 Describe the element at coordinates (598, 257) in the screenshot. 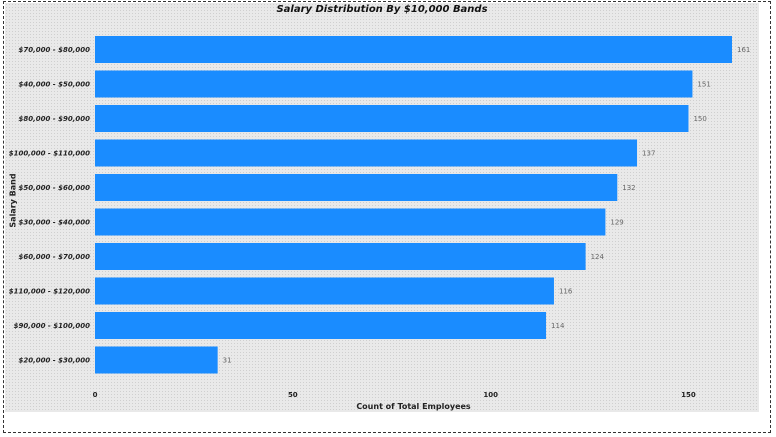

I see `data-label: 124` at that location.